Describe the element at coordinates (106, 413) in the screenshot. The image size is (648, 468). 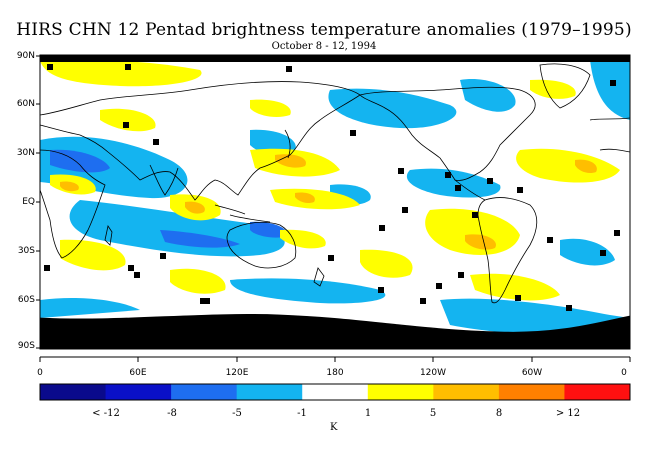
I see `colorbar-label-lt-12: < -12` at that location.